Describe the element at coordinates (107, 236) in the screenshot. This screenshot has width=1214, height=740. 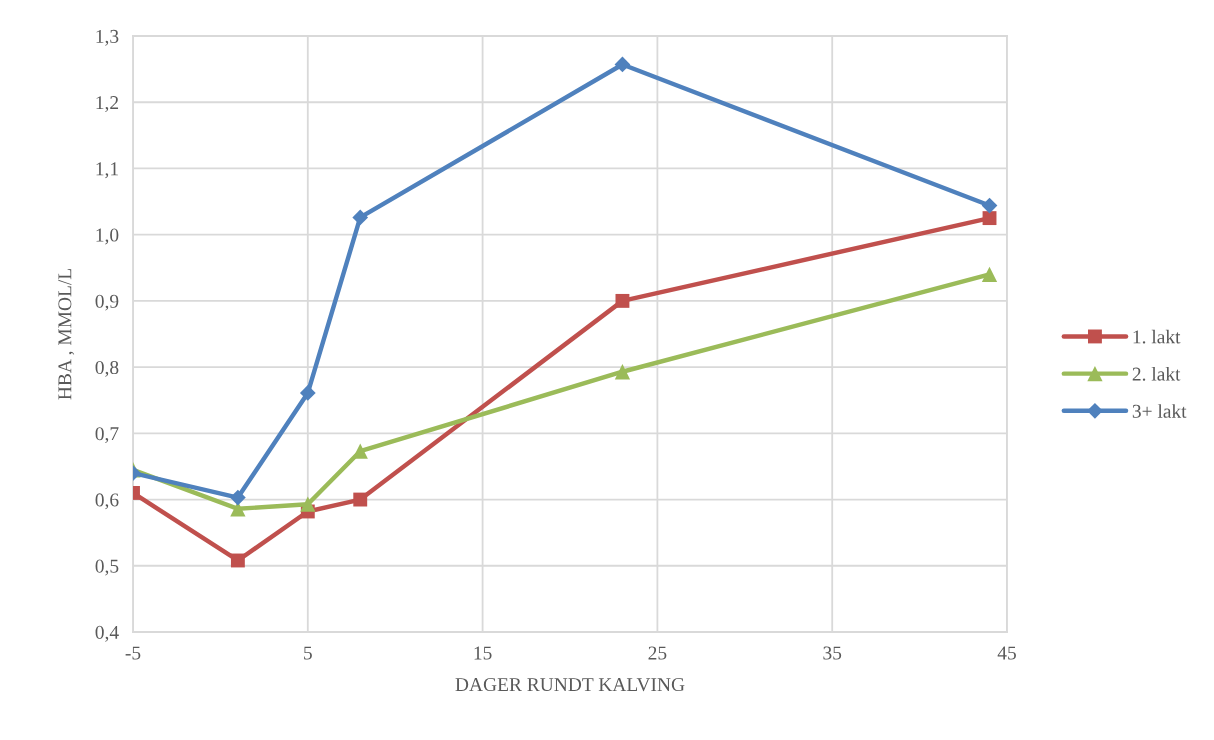
I see `y-tick-label: 1,0` at that location.